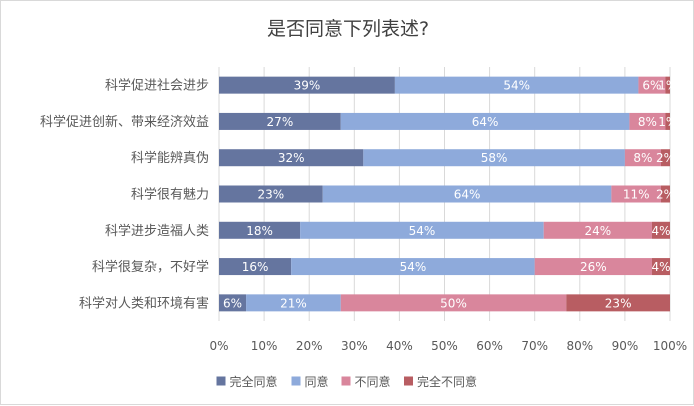  I want to click on data-label: 11%, so click(636, 195).